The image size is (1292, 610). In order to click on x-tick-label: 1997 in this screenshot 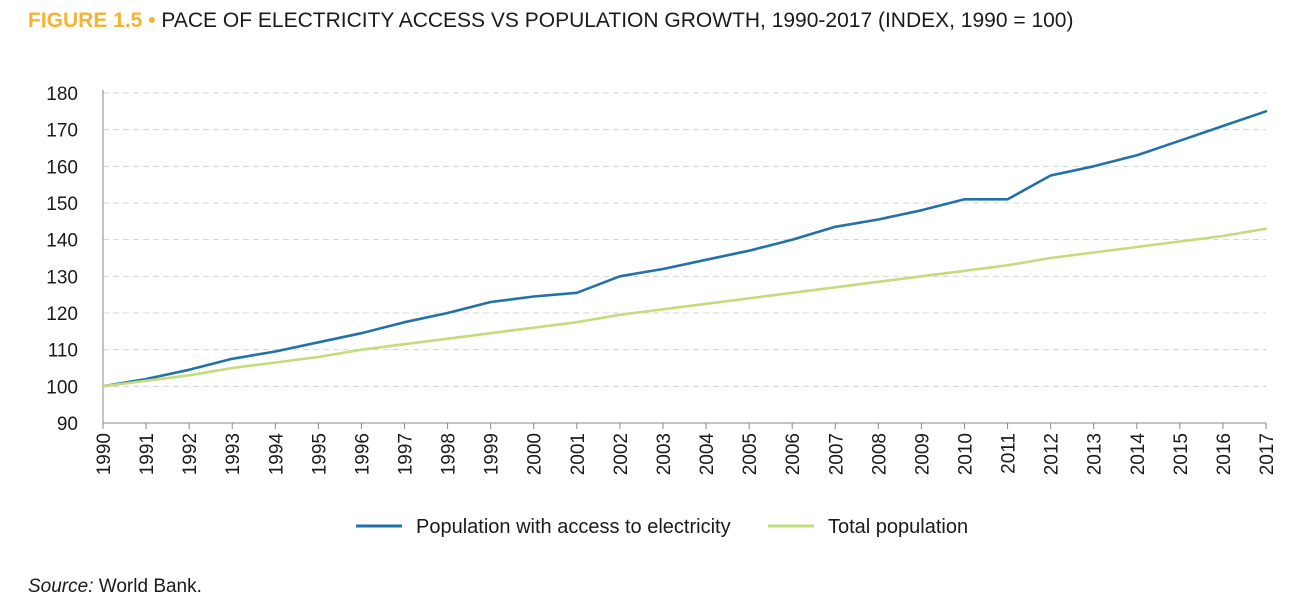, I will do `click(406, 454)`.